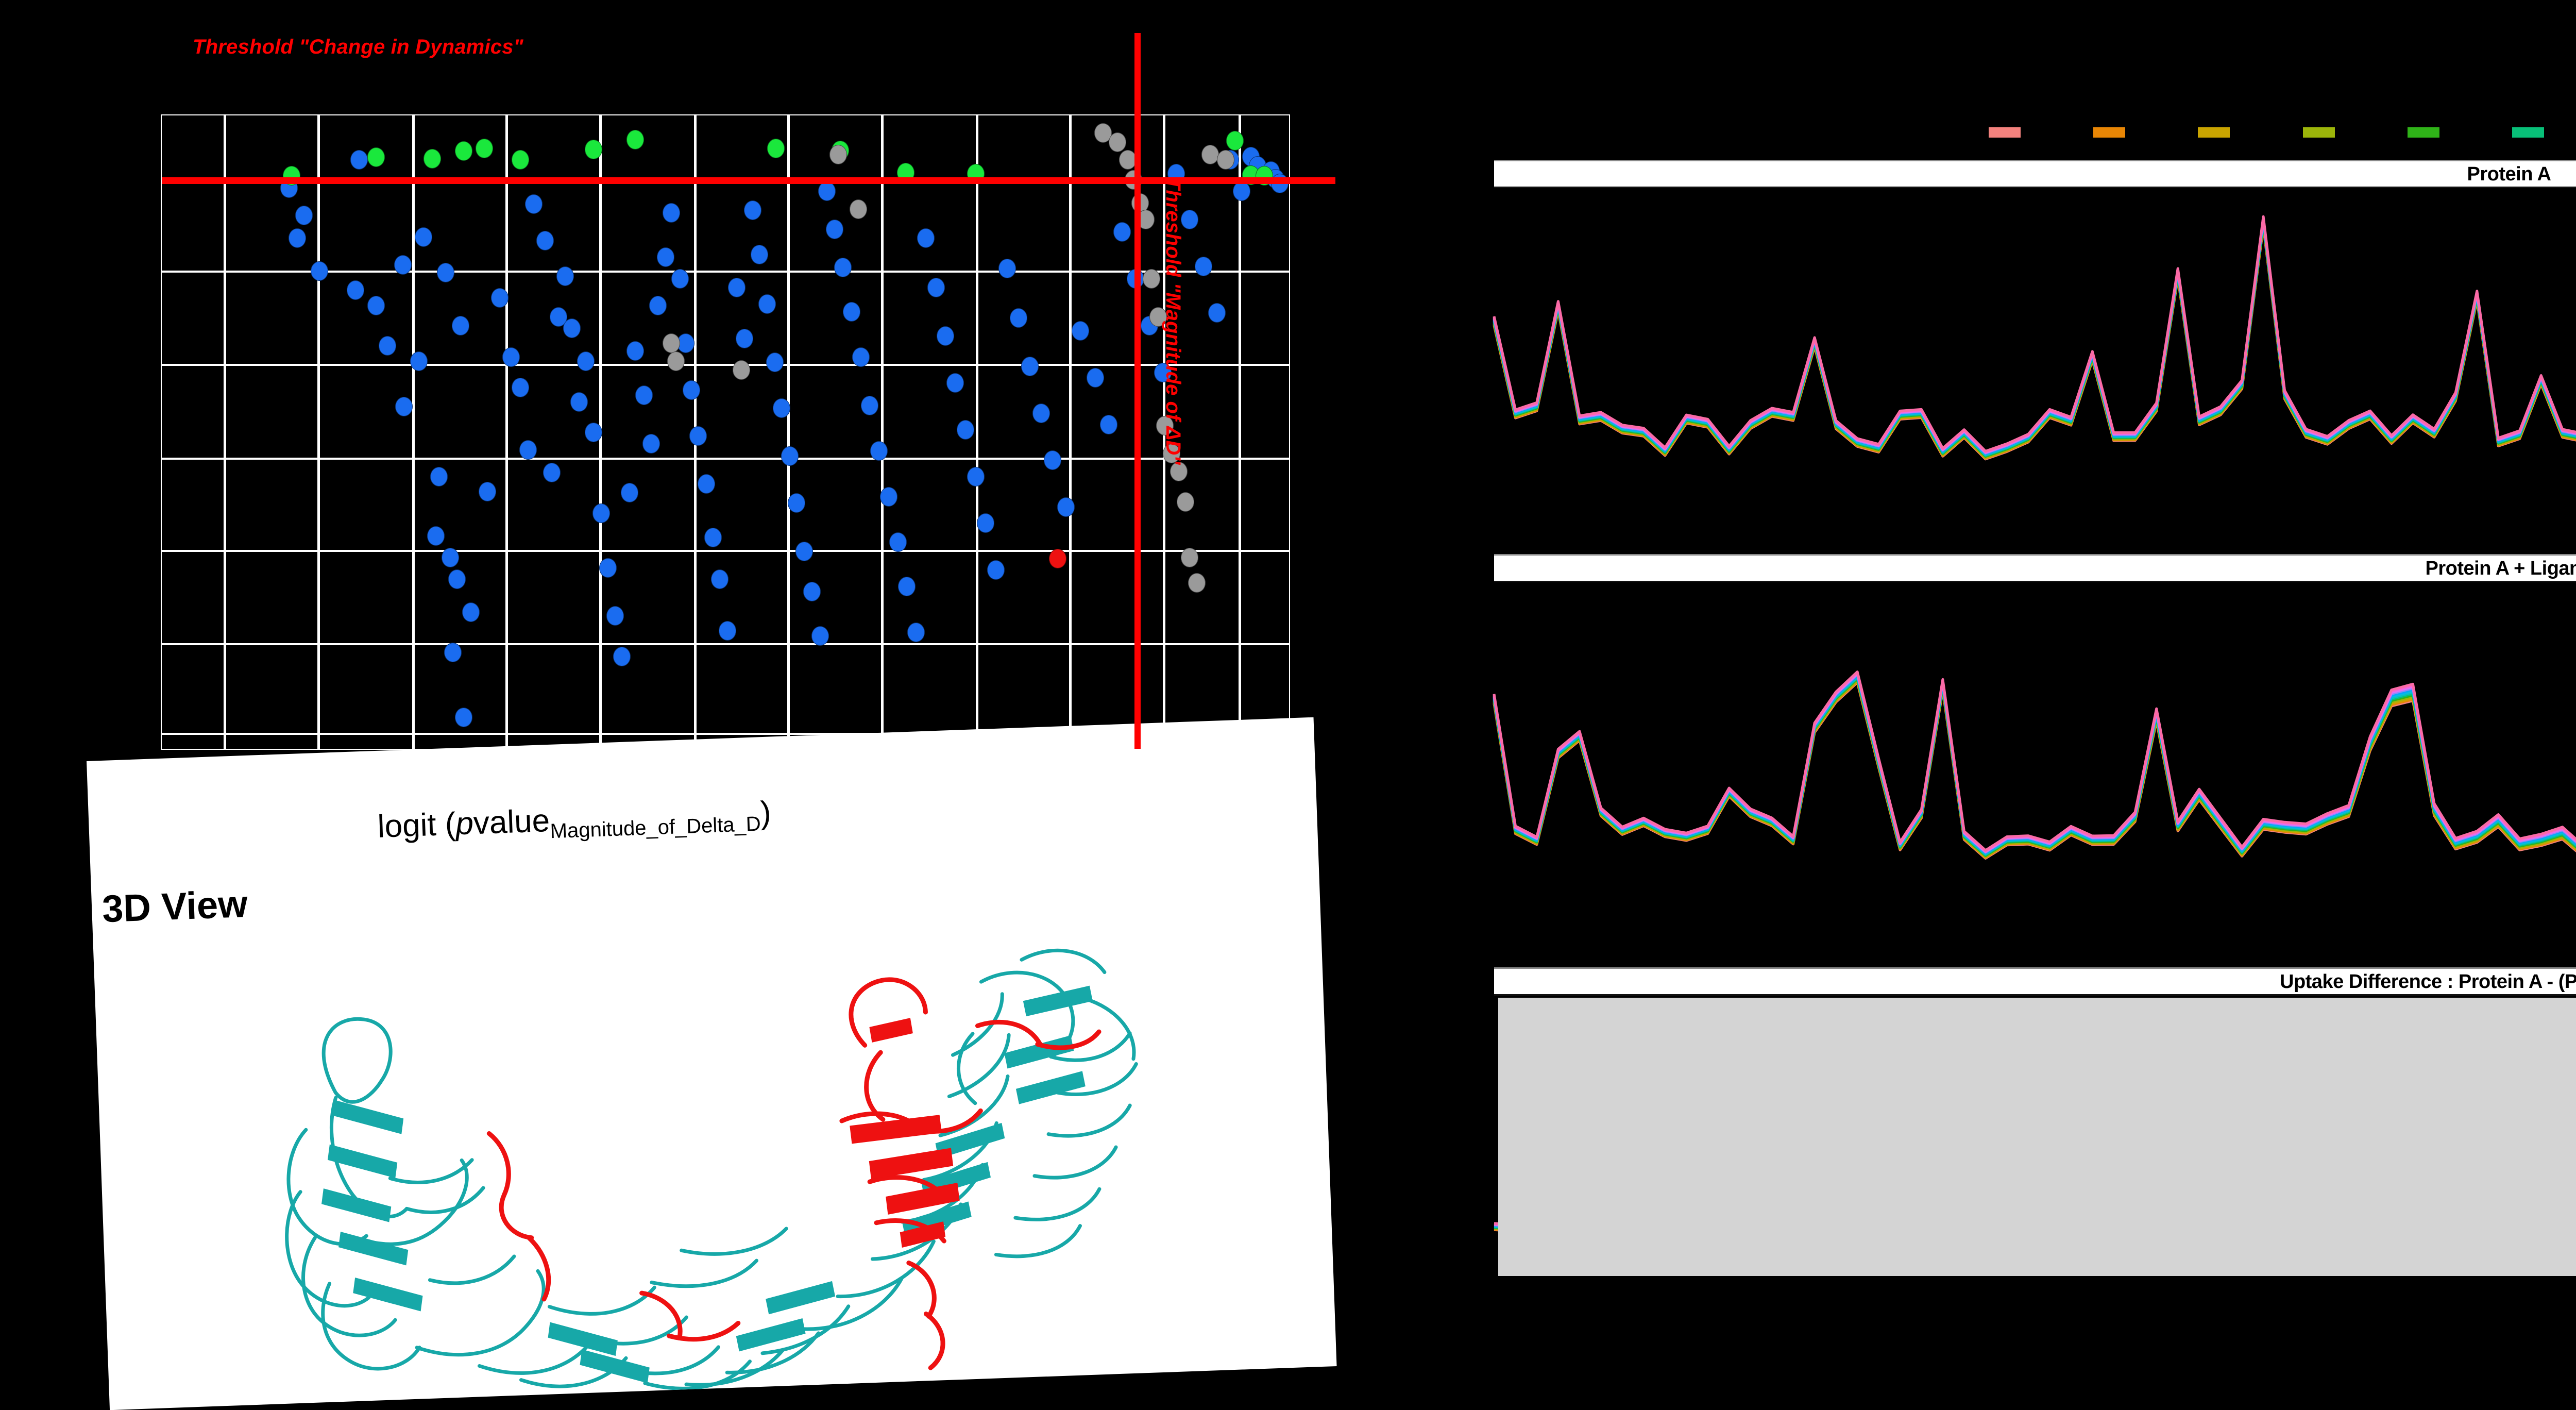  What do you see at coordinates (698, 1149) in the screenshot?
I see `protein-ribbon-viewer` at bounding box center [698, 1149].